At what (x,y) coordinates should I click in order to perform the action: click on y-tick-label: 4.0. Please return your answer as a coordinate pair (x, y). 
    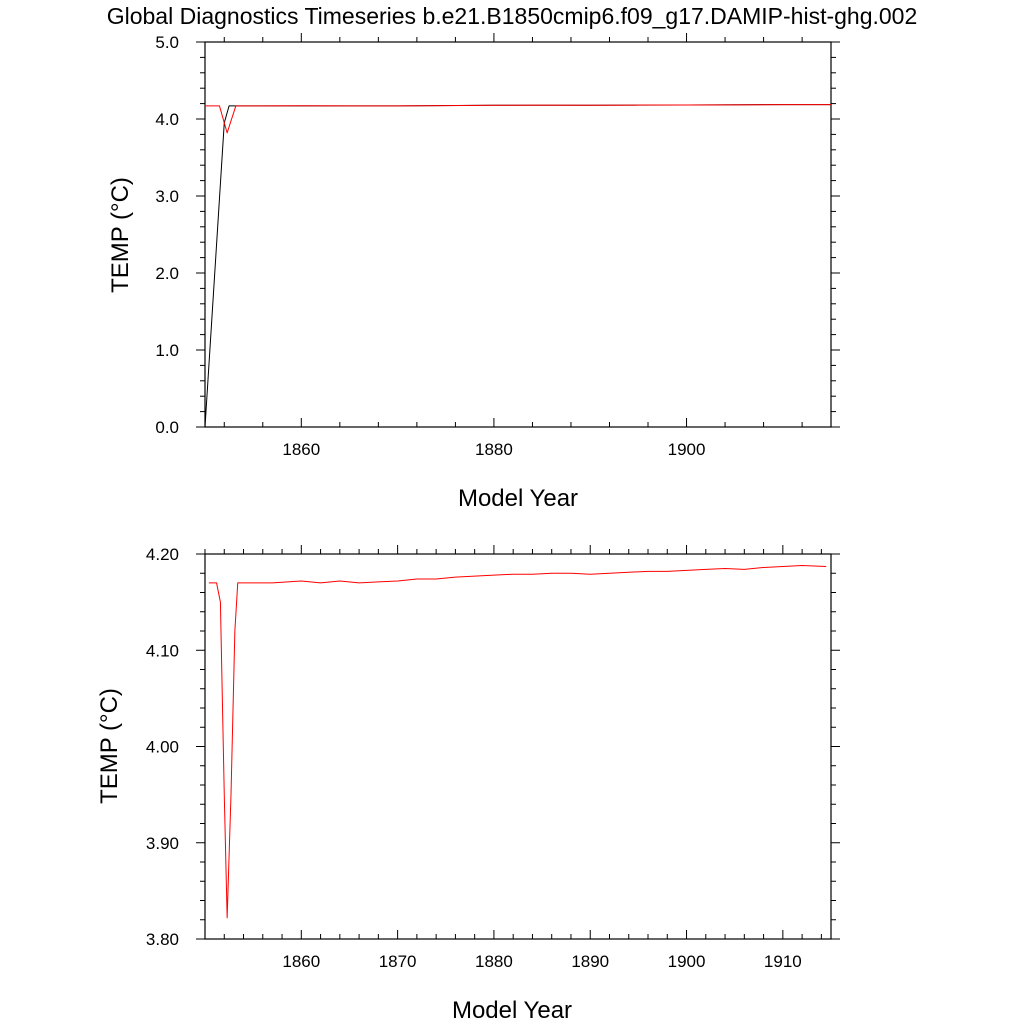
    Looking at the image, I should click on (167, 119).